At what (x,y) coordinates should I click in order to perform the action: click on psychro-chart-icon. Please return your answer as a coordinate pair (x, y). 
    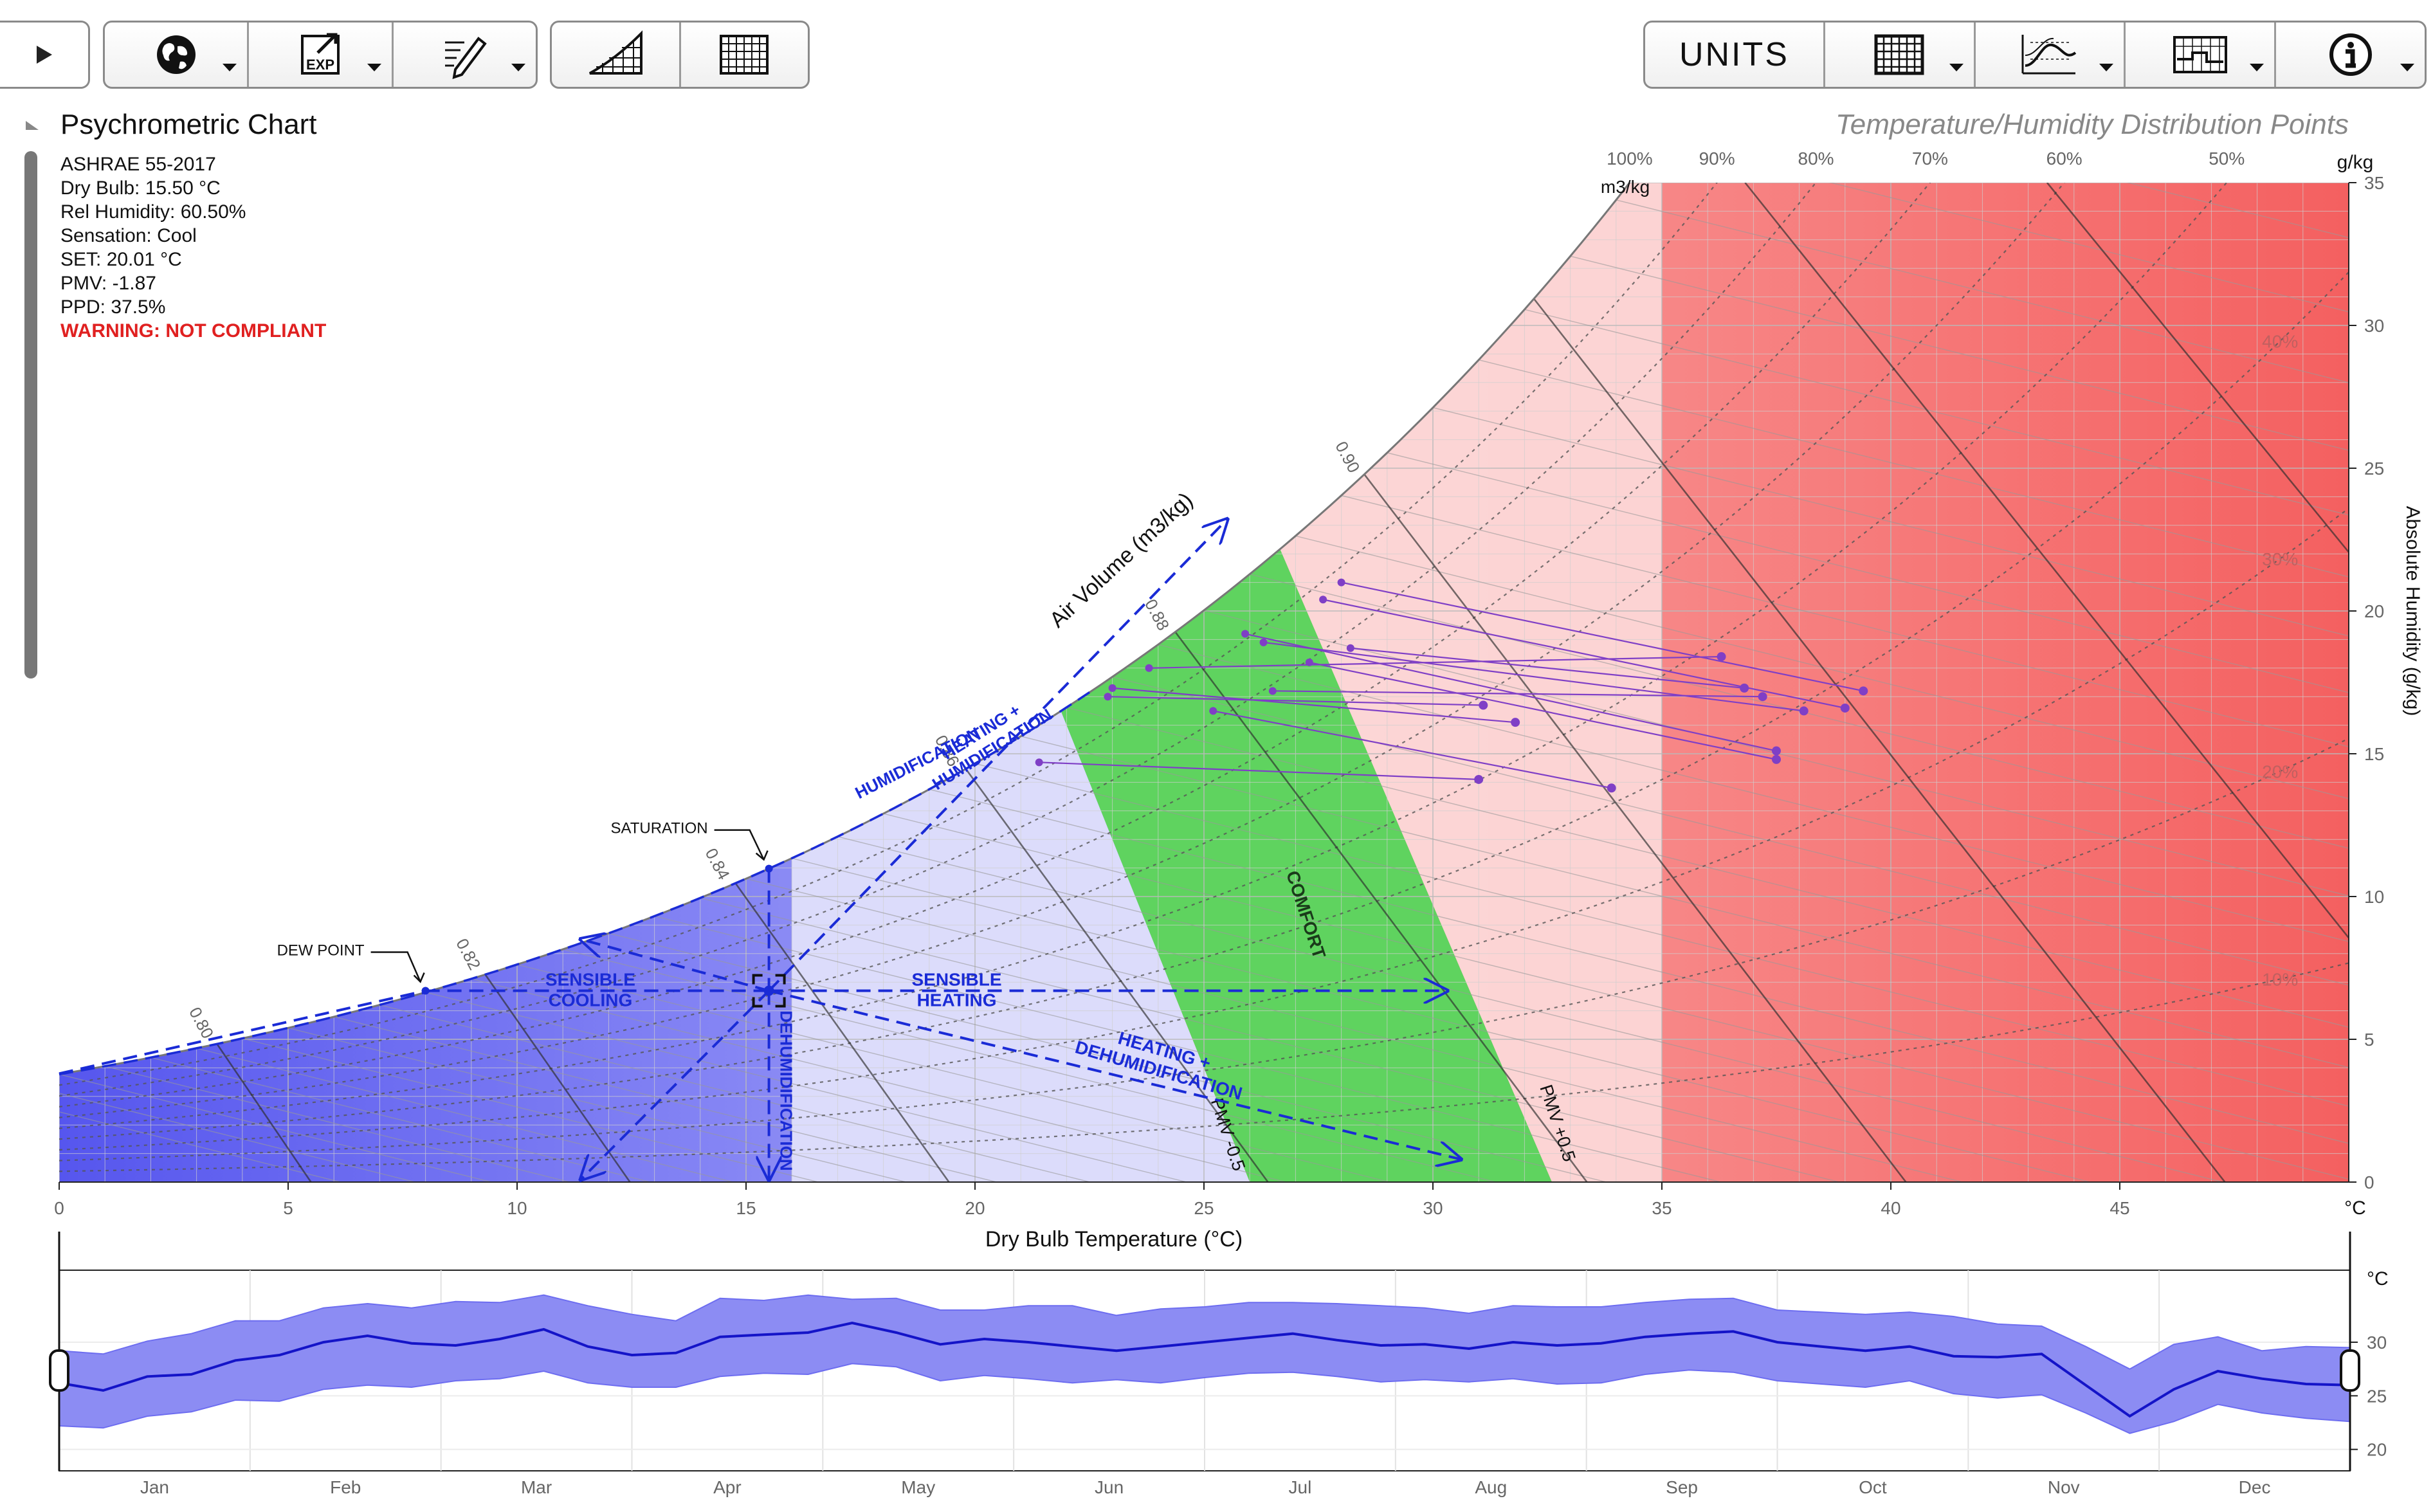
    Looking at the image, I should click on (2049, 55).